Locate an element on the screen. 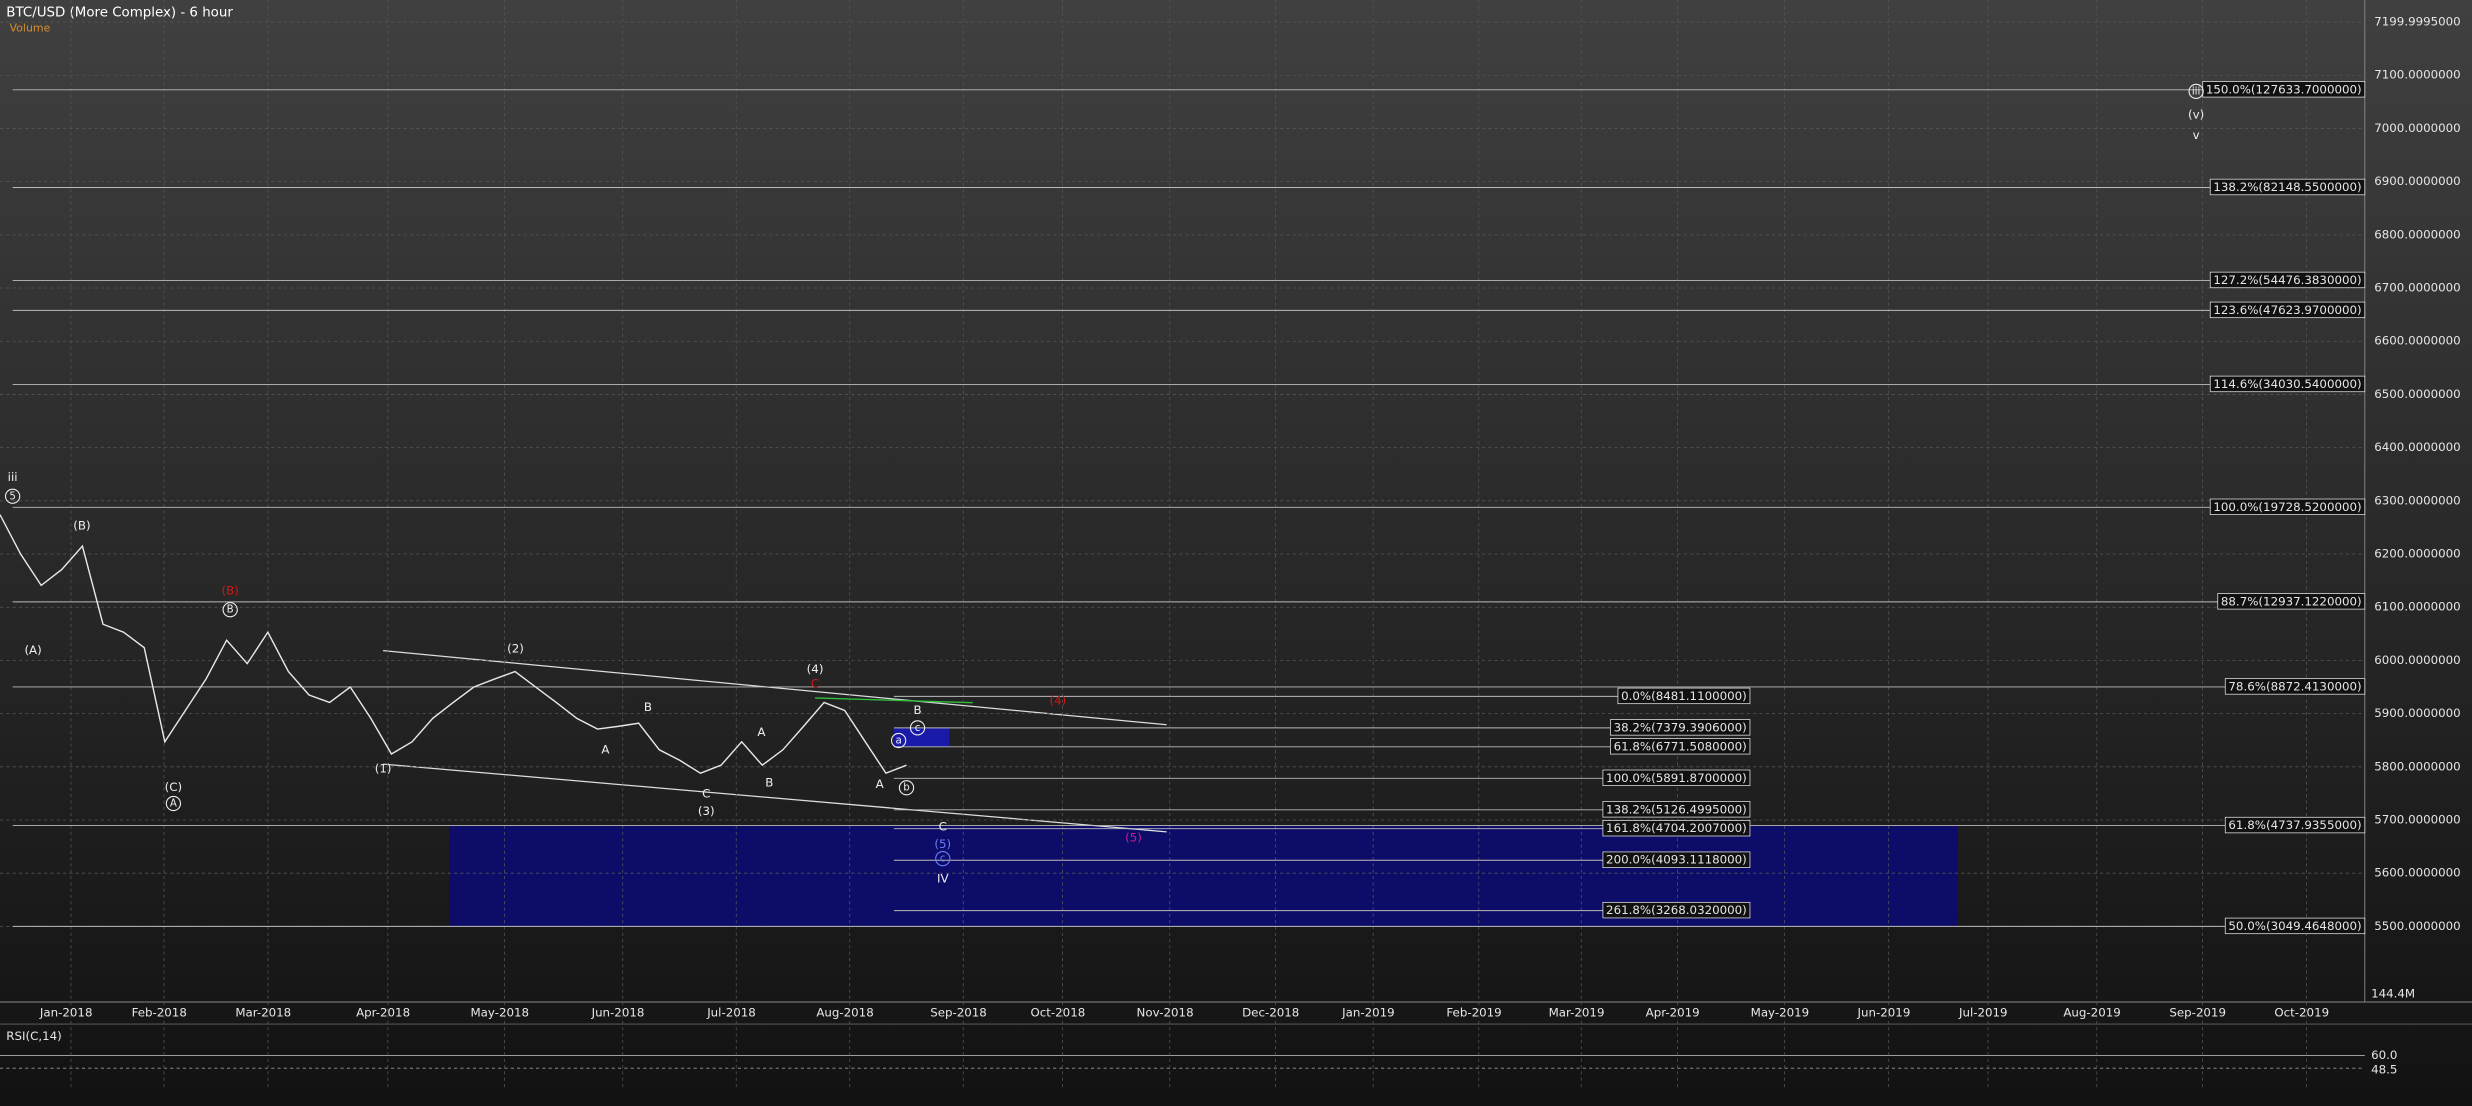 The height and width of the screenshot is (1106, 2472). fib-label: 138.2%(82148.5500000) is located at coordinates (2287, 187).